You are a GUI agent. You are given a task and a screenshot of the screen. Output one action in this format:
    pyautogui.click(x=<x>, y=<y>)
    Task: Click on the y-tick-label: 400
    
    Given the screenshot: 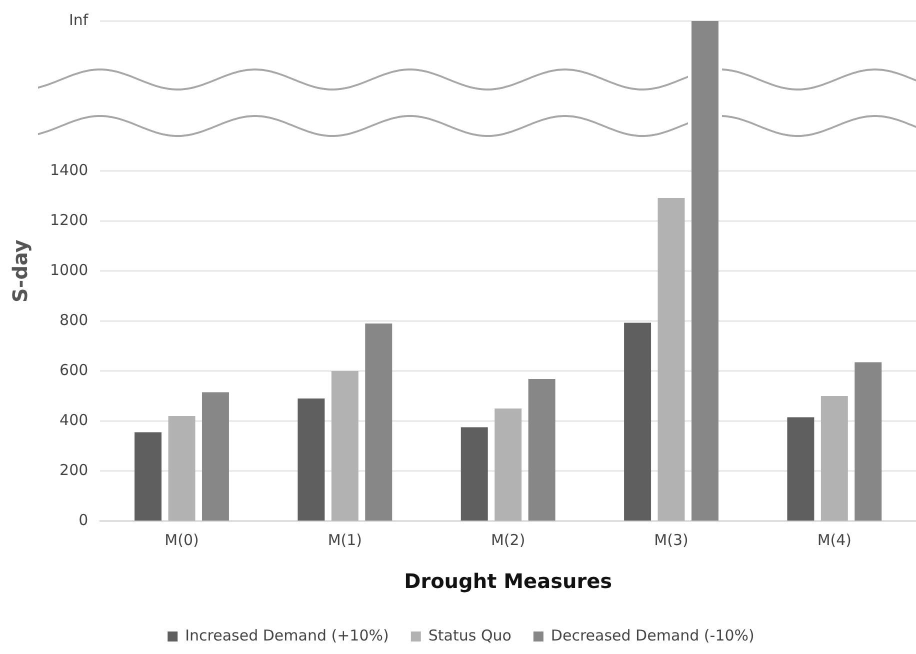 What is the action you would take?
    pyautogui.click(x=74, y=419)
    